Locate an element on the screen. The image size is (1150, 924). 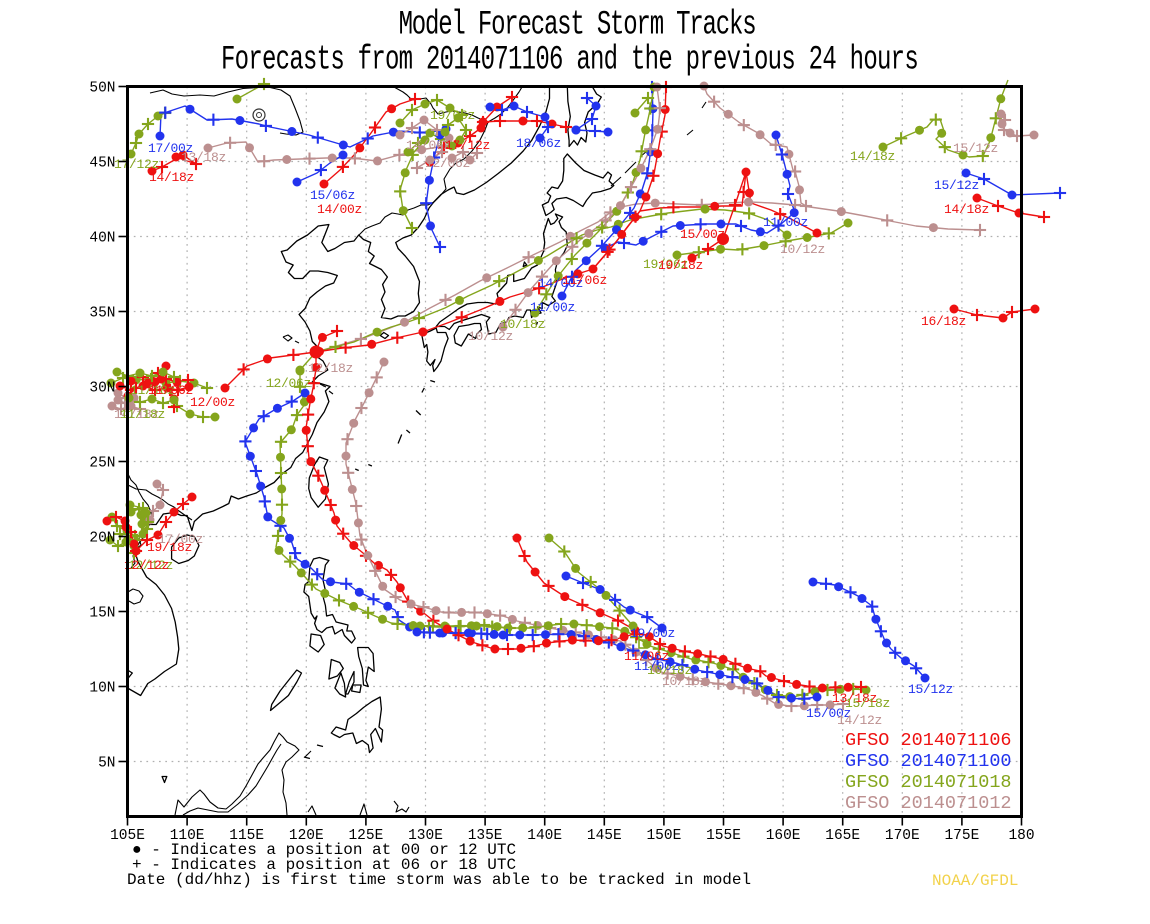
svg-text: 15/18z is located at coordinates (867, 703).